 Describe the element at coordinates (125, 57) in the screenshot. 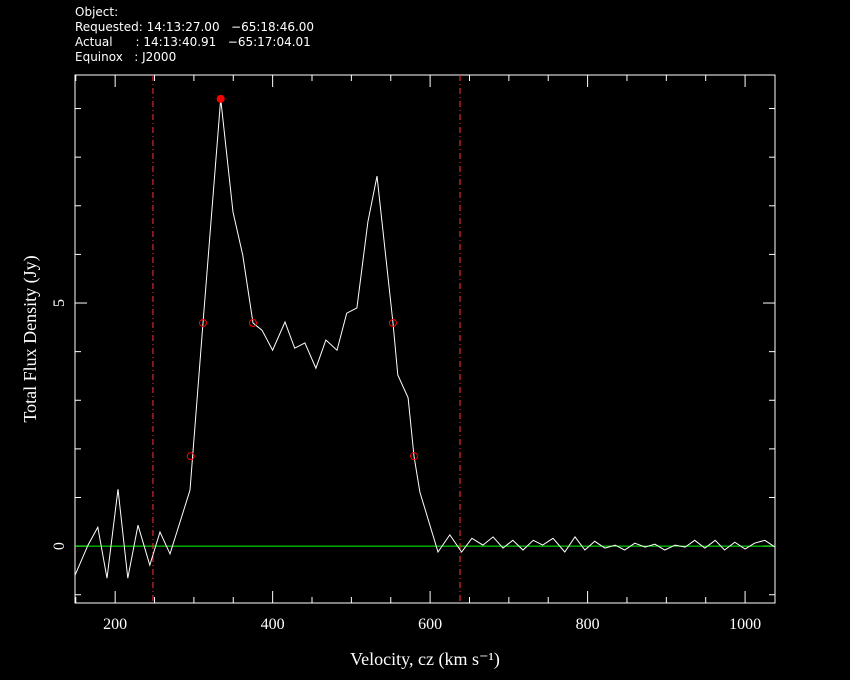

I see `header-line: Equinox : J2000` at that location.